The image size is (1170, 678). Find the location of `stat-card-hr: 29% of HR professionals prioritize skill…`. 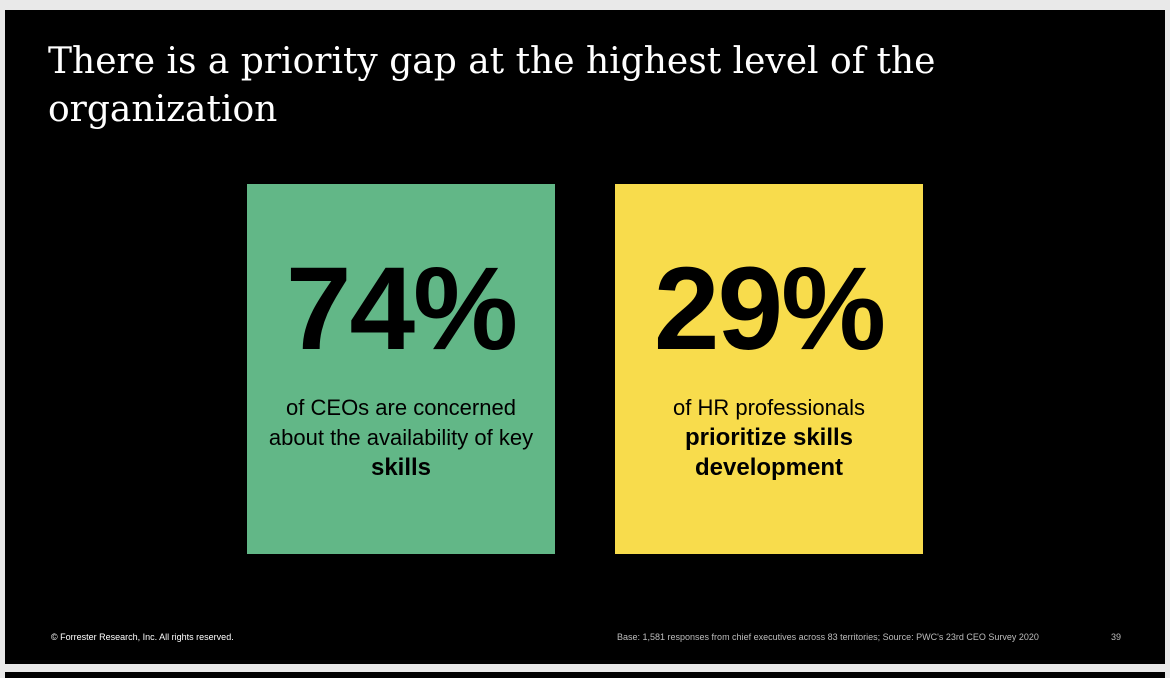

stat-card-hr: 29% of HR professionals prioritize skill… is located at coordinates (769, 369).